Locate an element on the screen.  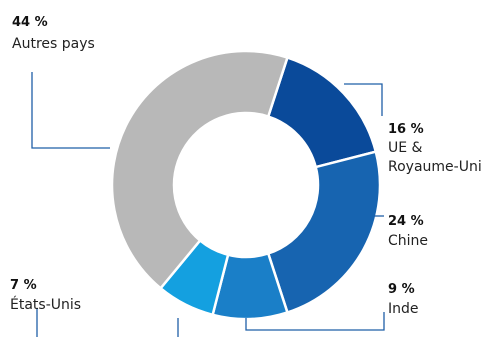
slice-chine is located at coordinates (324, 232).